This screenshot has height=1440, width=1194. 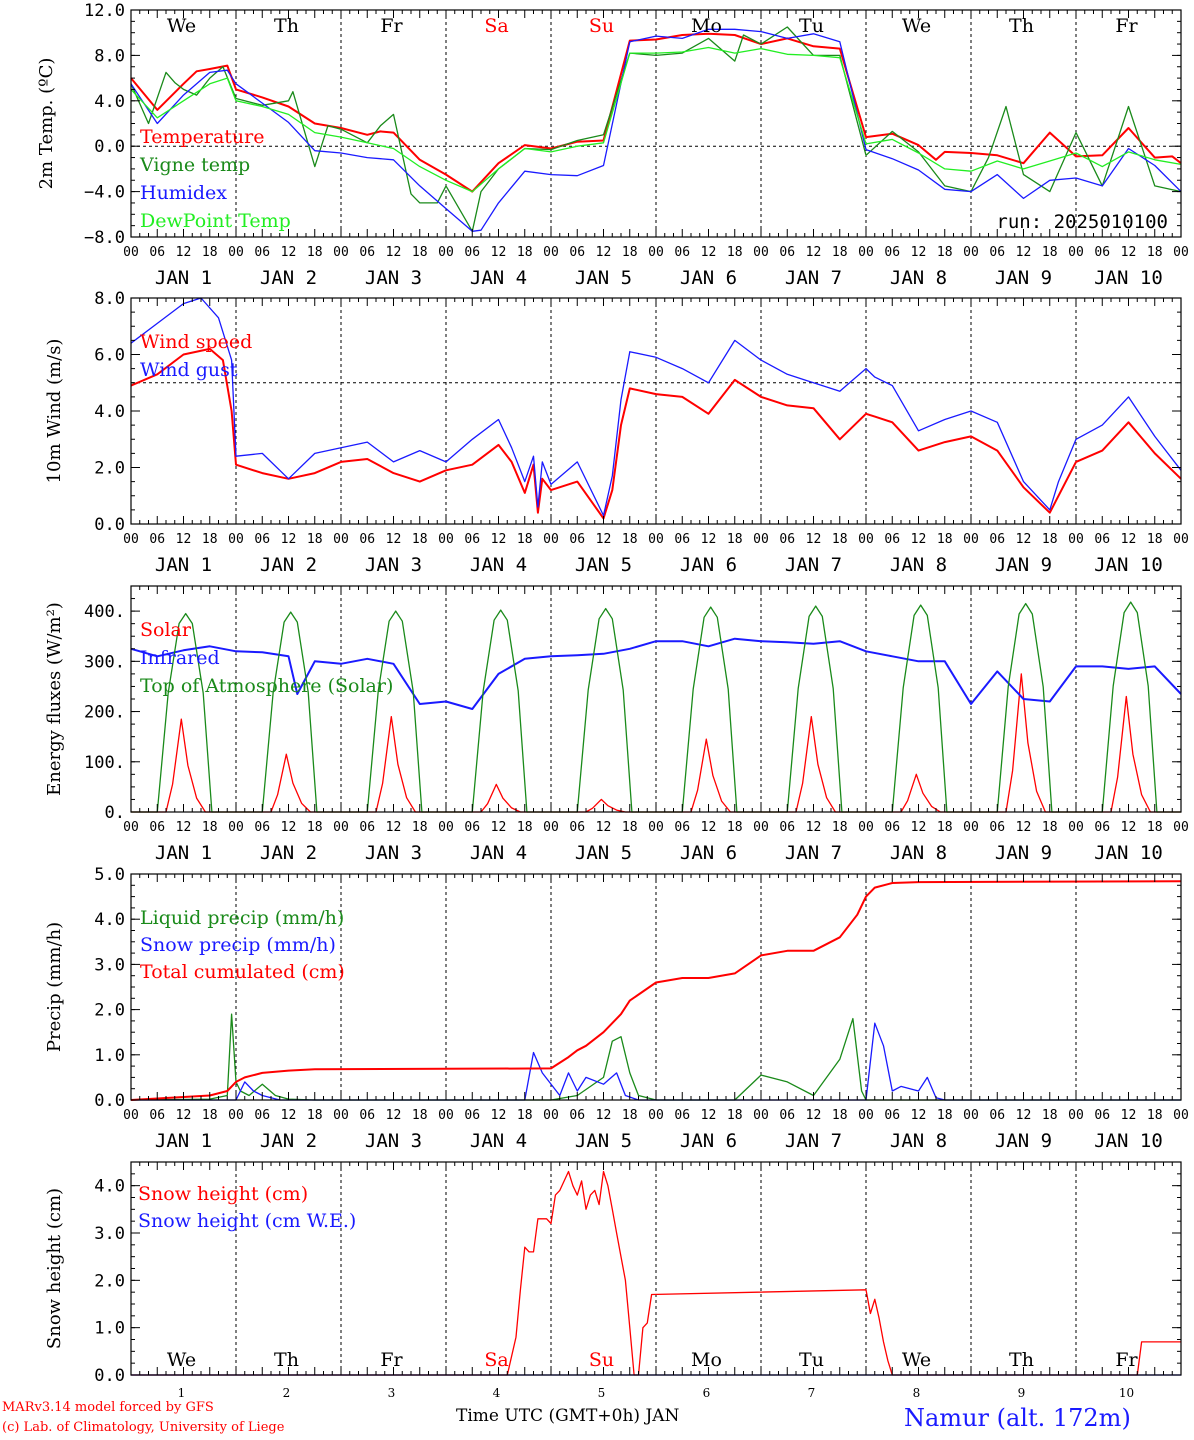 What do you see at coordinates (104, 662) in the screenshot?
I see `y-tick-label: 300.` at bounding box center [104, 662].